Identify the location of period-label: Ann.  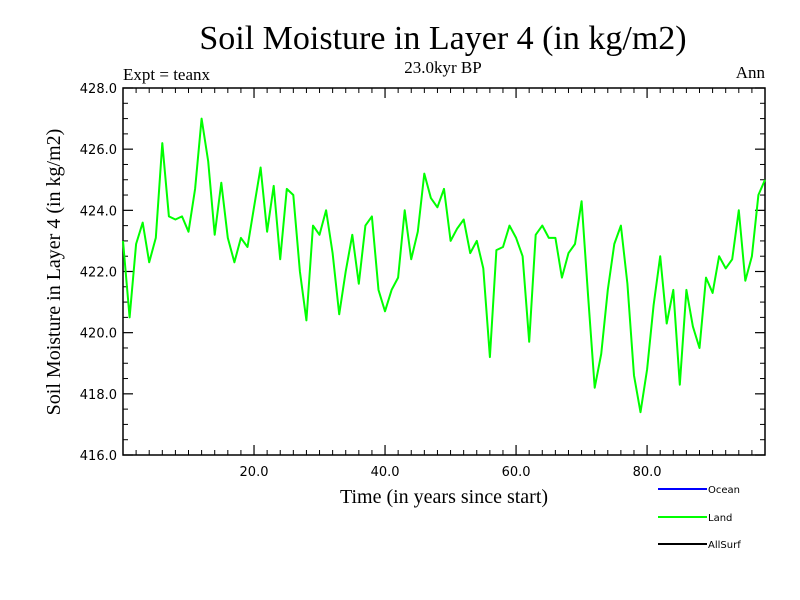
(751, 72).